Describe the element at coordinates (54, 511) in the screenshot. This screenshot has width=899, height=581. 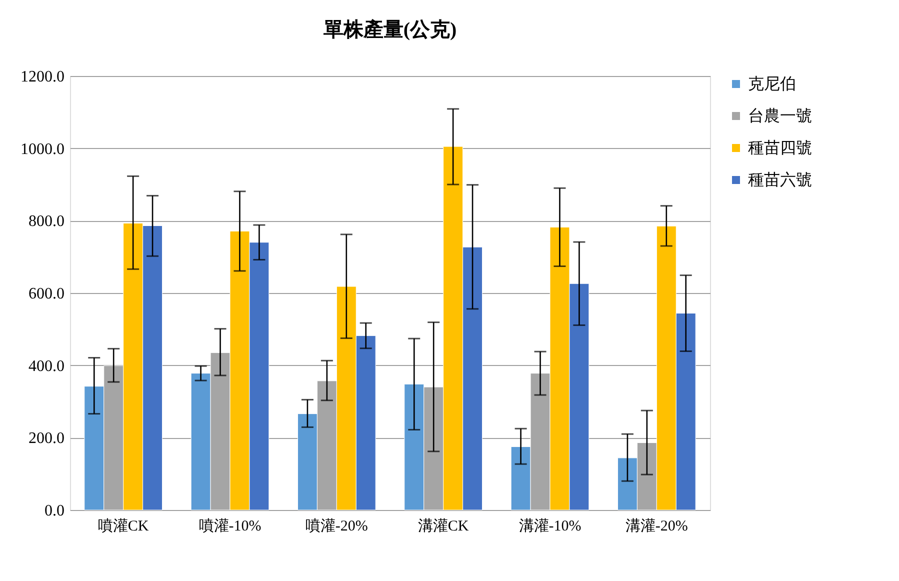
I see `y-tick-label: 0.0` at that location.